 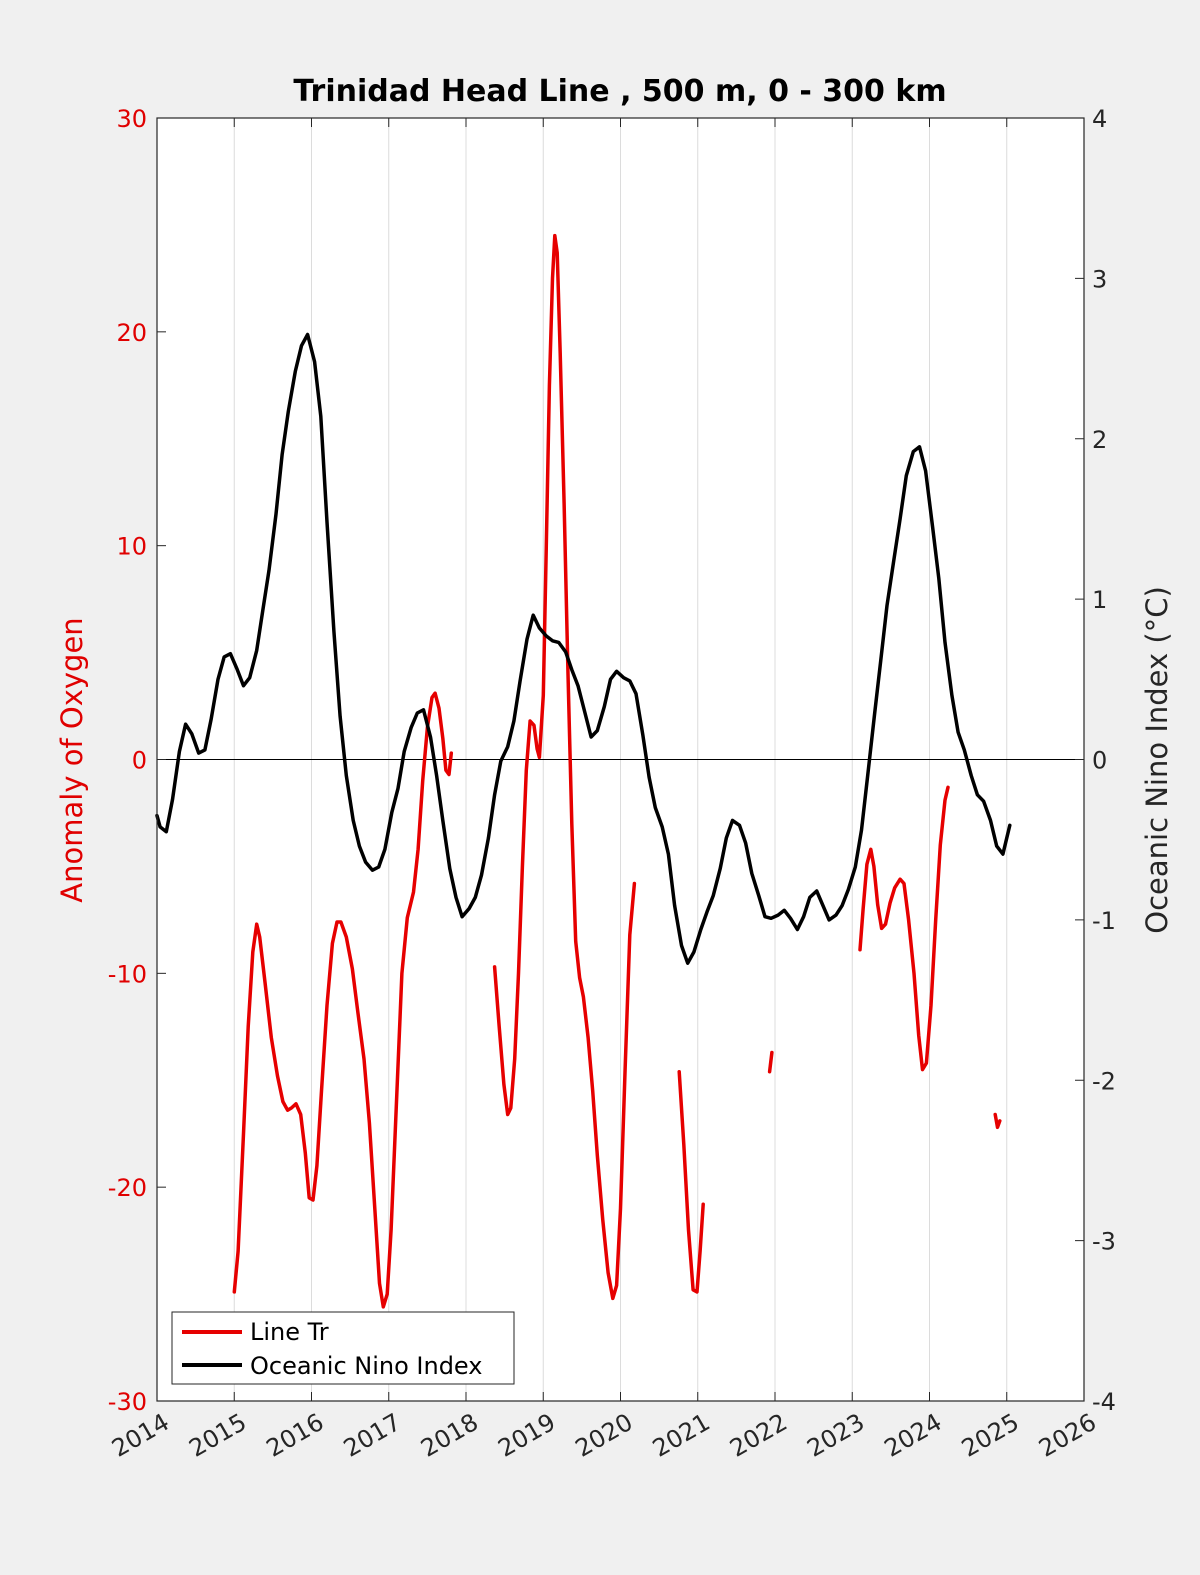 What do you see at coordinates (131, 119) in the screenshot?
I see `left-y-tick-label: 30` at bounding box center [131, 119].